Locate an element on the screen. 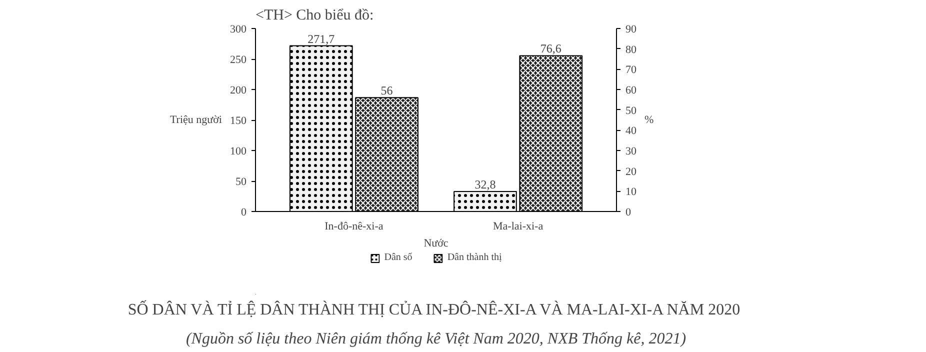 This screenshot has width=926, height=352. x-tick-label: Ma-lai-xi-a is located at coordinates (518, 226).